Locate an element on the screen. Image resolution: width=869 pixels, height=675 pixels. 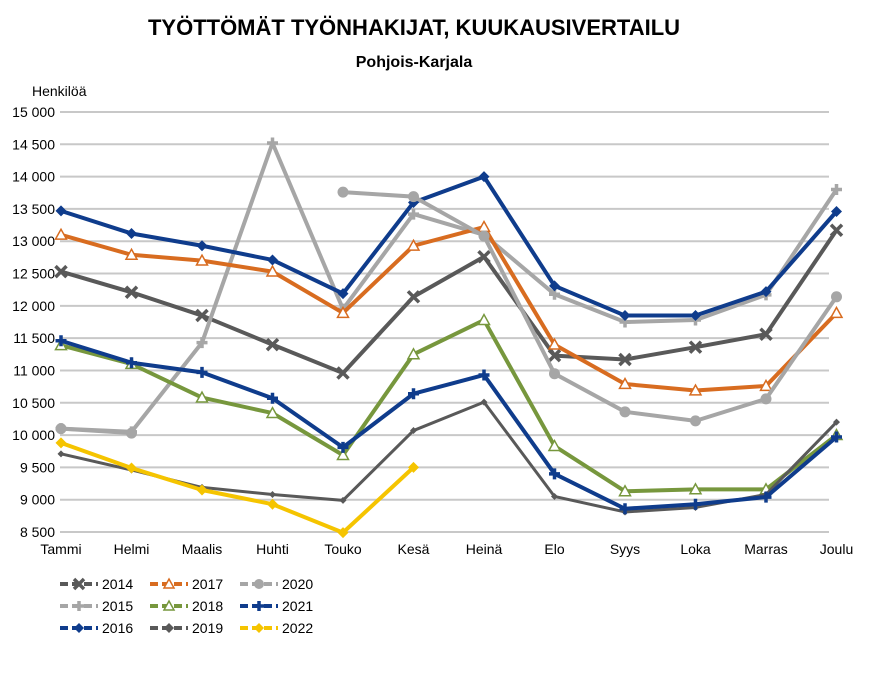
y-tick-label: 9 500 is located at coordinates (37, 467).